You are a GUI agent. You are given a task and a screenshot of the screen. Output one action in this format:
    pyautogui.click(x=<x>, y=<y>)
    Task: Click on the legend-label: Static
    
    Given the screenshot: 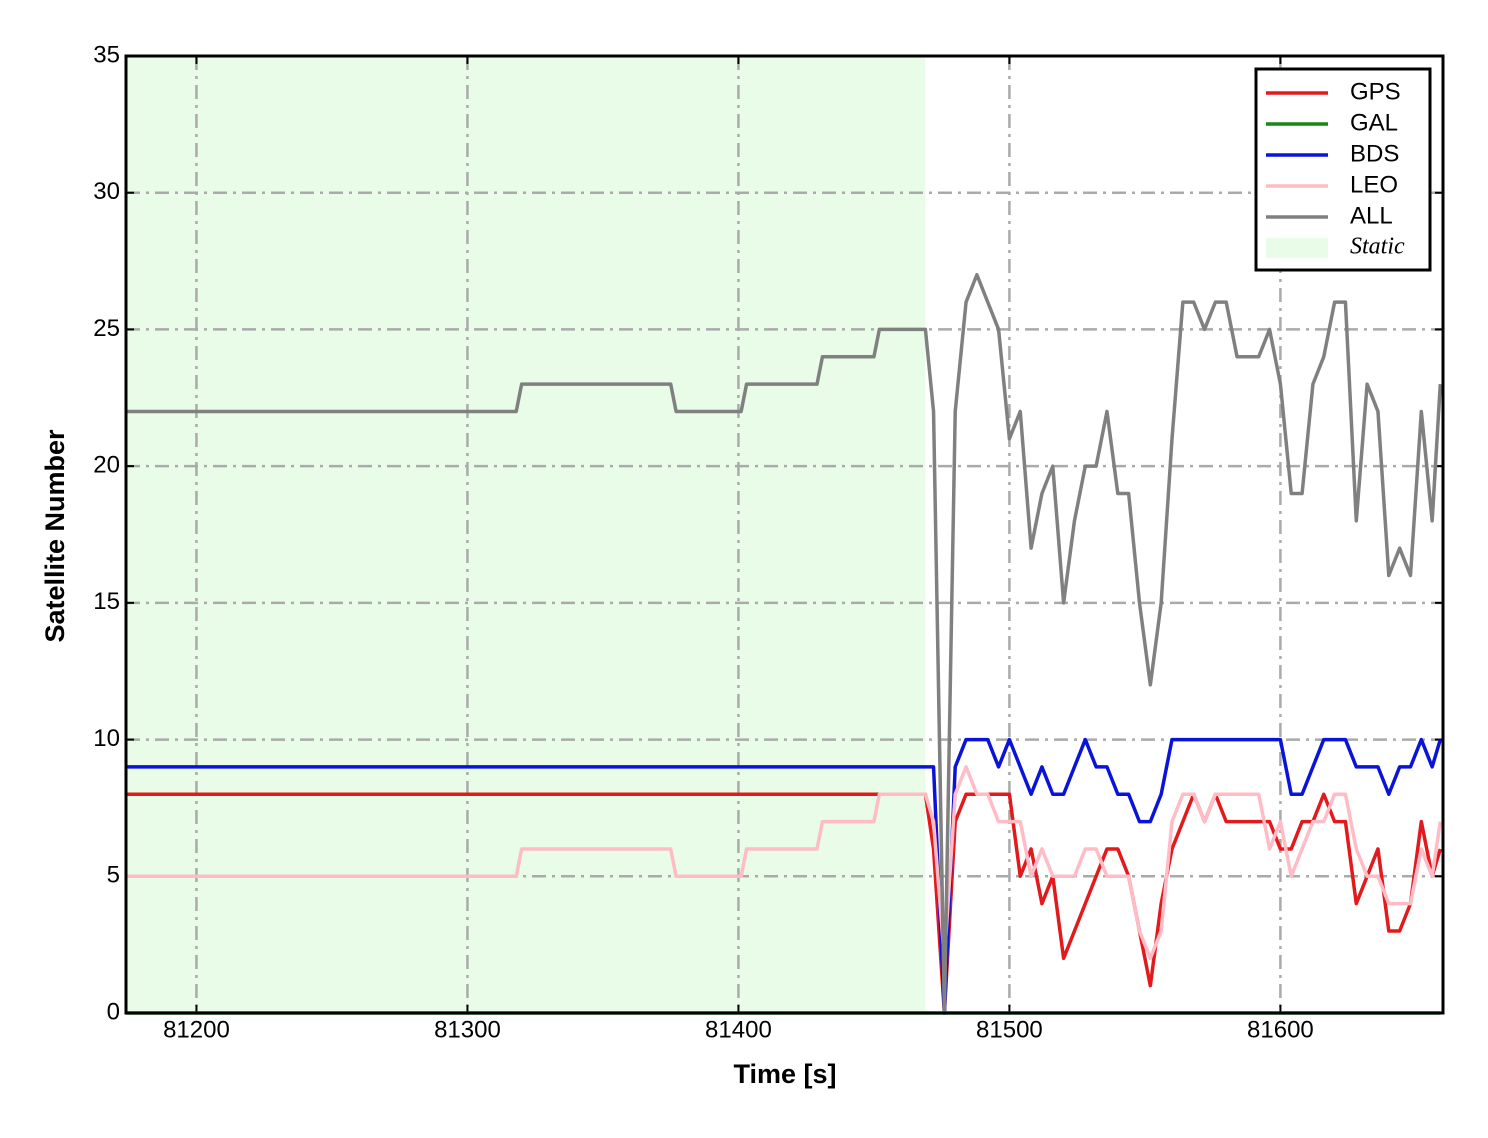 What is the action you would take?
    pyautogui.click(x=1377, y=247)
    